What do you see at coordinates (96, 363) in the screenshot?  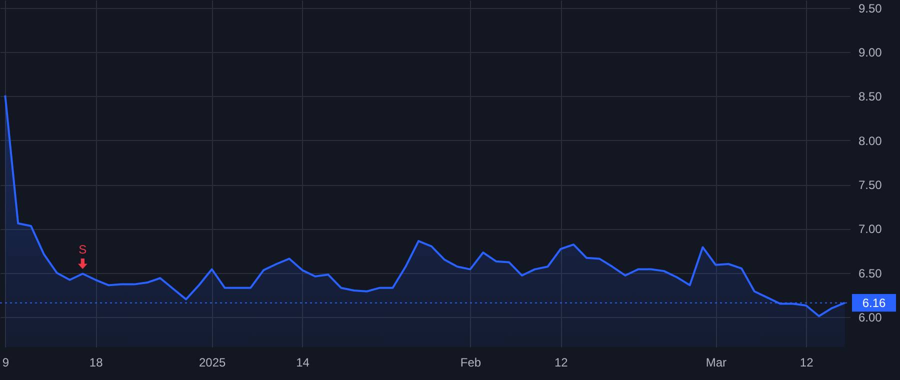 I see `x-tick-label: 18` at bounding box center [96, 363].